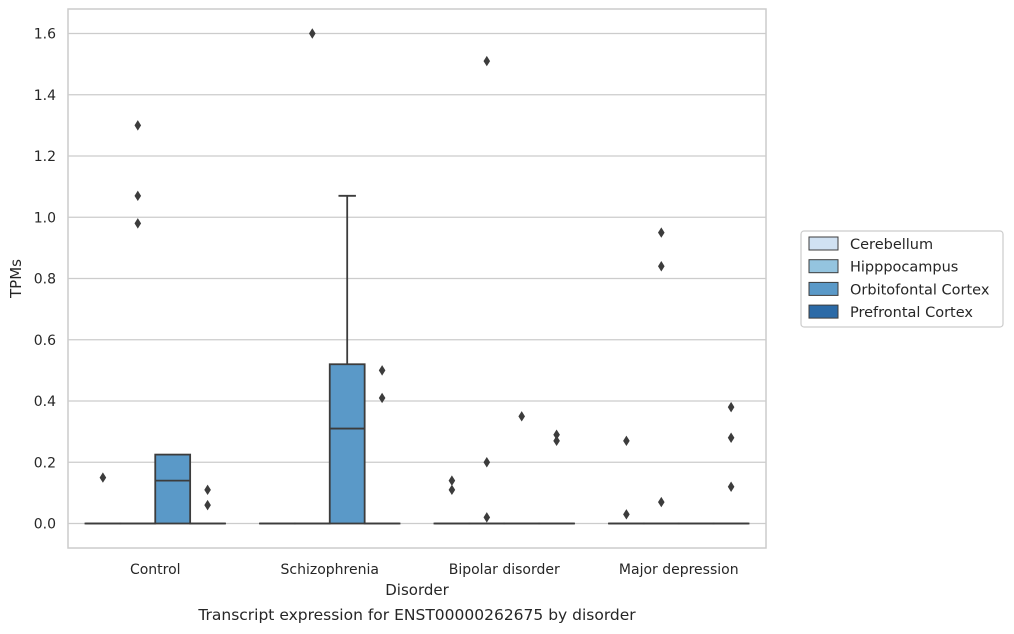 This screenshot has height=634, width=1014. What do you see at coordinates (45, 96) in the screenshot?
I see `y-tick-label: 1.4` at bounding box center [45, 96].